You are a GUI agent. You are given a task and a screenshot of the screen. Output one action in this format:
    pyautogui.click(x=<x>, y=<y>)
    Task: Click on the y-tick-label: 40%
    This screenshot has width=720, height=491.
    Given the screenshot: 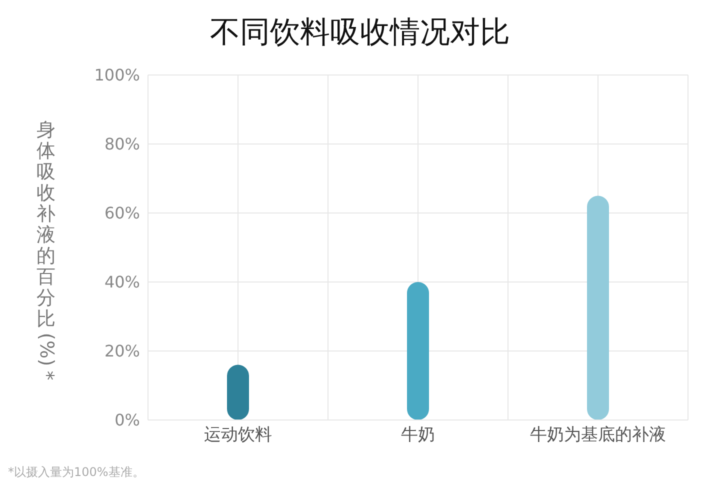 What is the action you would take?
    pyautogui.click(x=122, y=282)
    